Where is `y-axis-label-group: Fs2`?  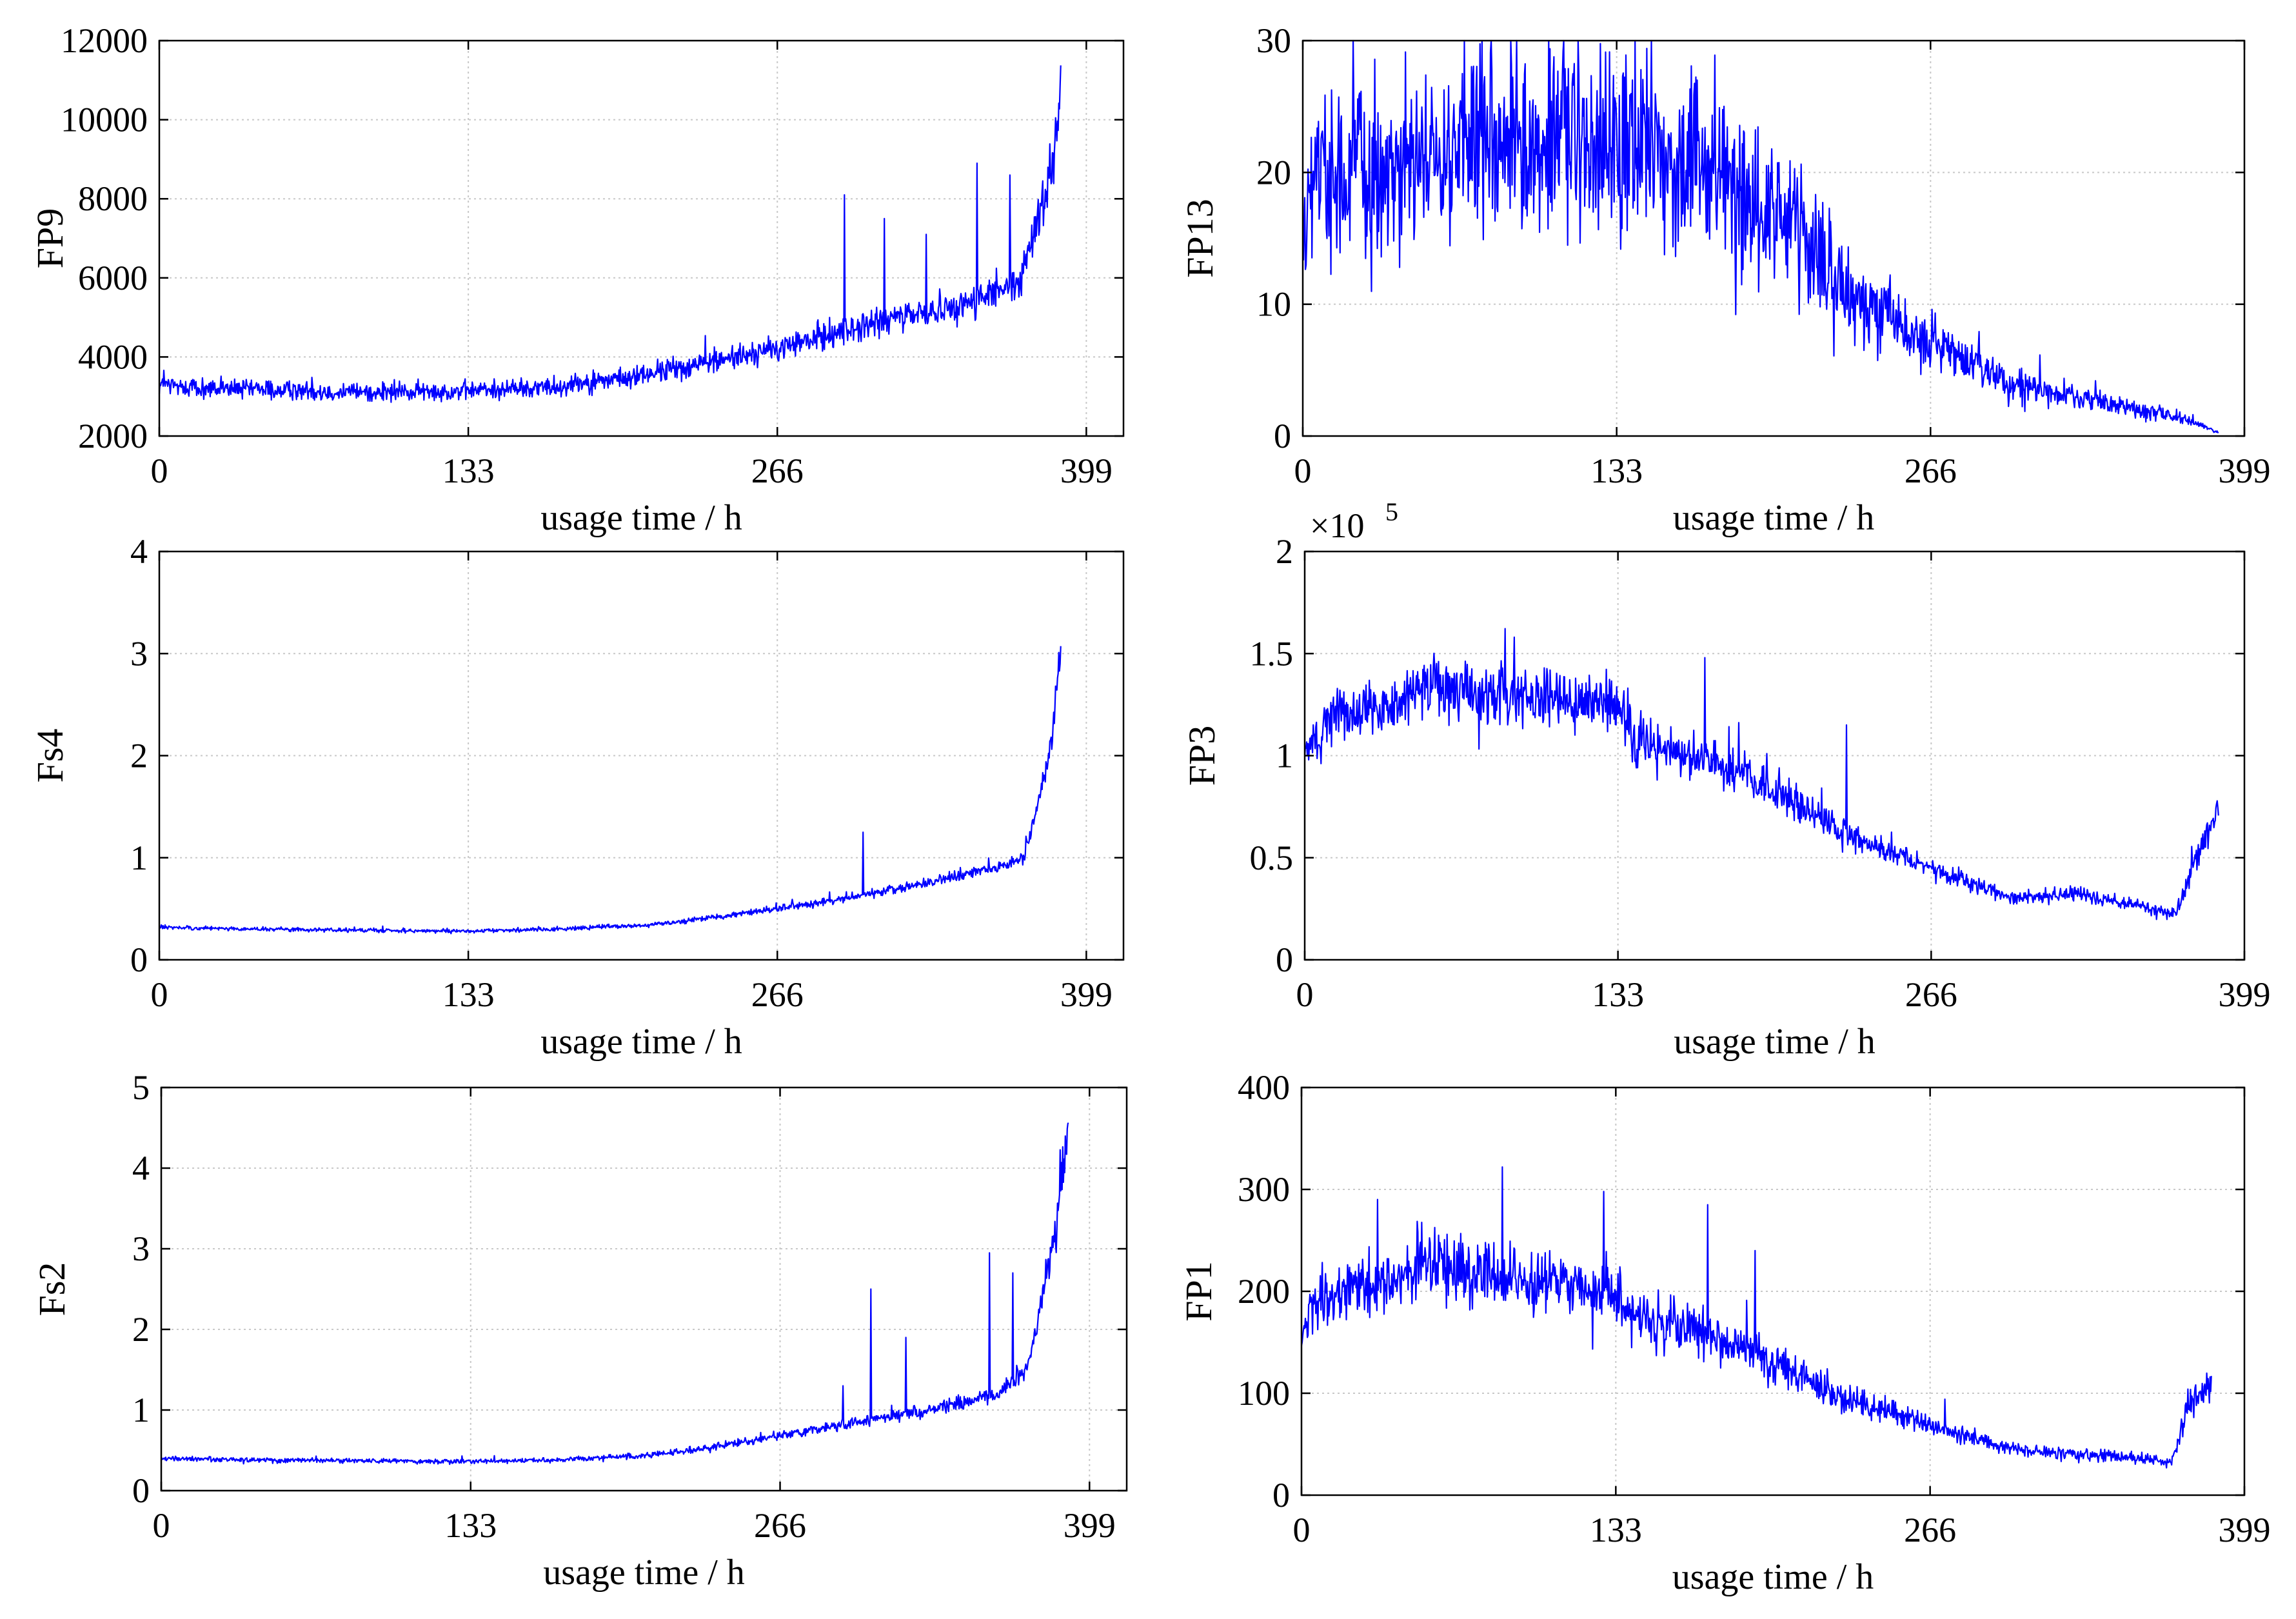
y-axis-label-group: Fs2 is located at coordinates (52, 1289).